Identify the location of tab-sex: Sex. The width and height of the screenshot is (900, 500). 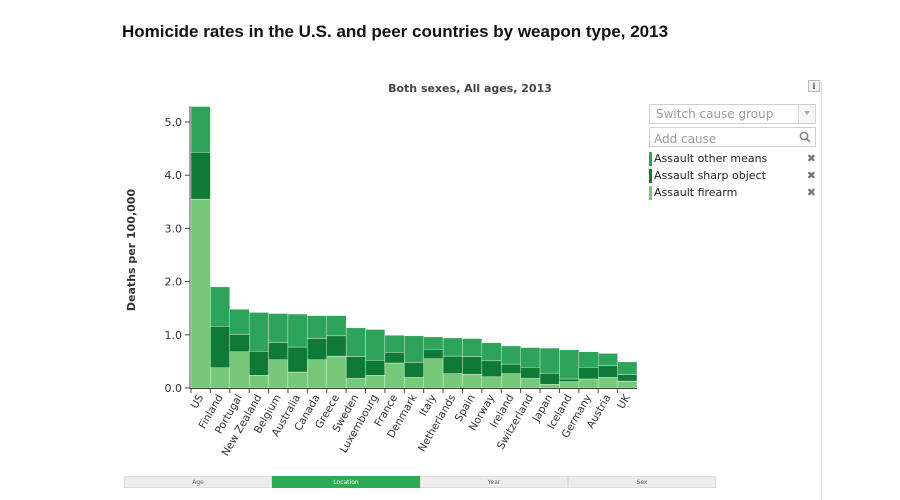
(642, 482).